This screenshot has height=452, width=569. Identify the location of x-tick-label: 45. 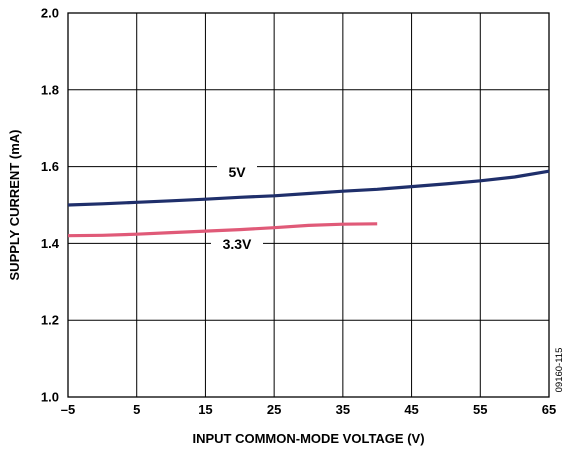
(411, 409).